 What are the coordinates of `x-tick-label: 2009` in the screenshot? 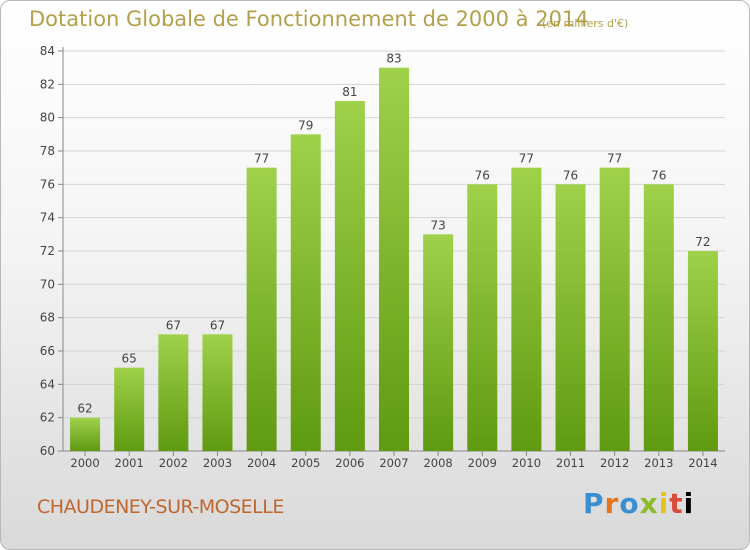 It's located at (482, 463).